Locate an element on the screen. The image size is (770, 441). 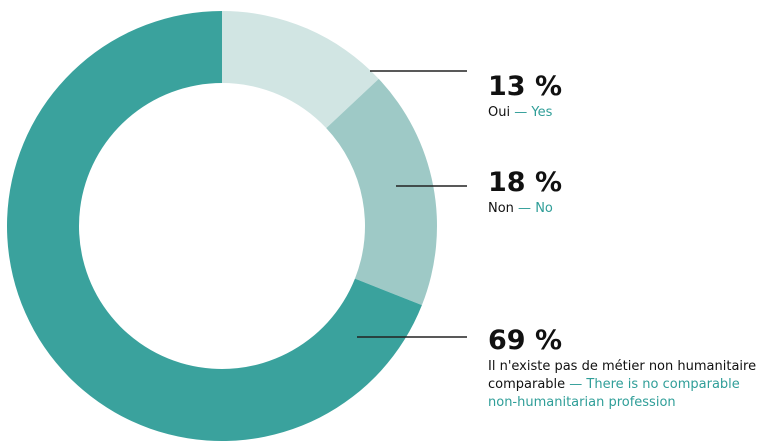
slice-non-percent: 18 % is located at coordinates (525, 182).